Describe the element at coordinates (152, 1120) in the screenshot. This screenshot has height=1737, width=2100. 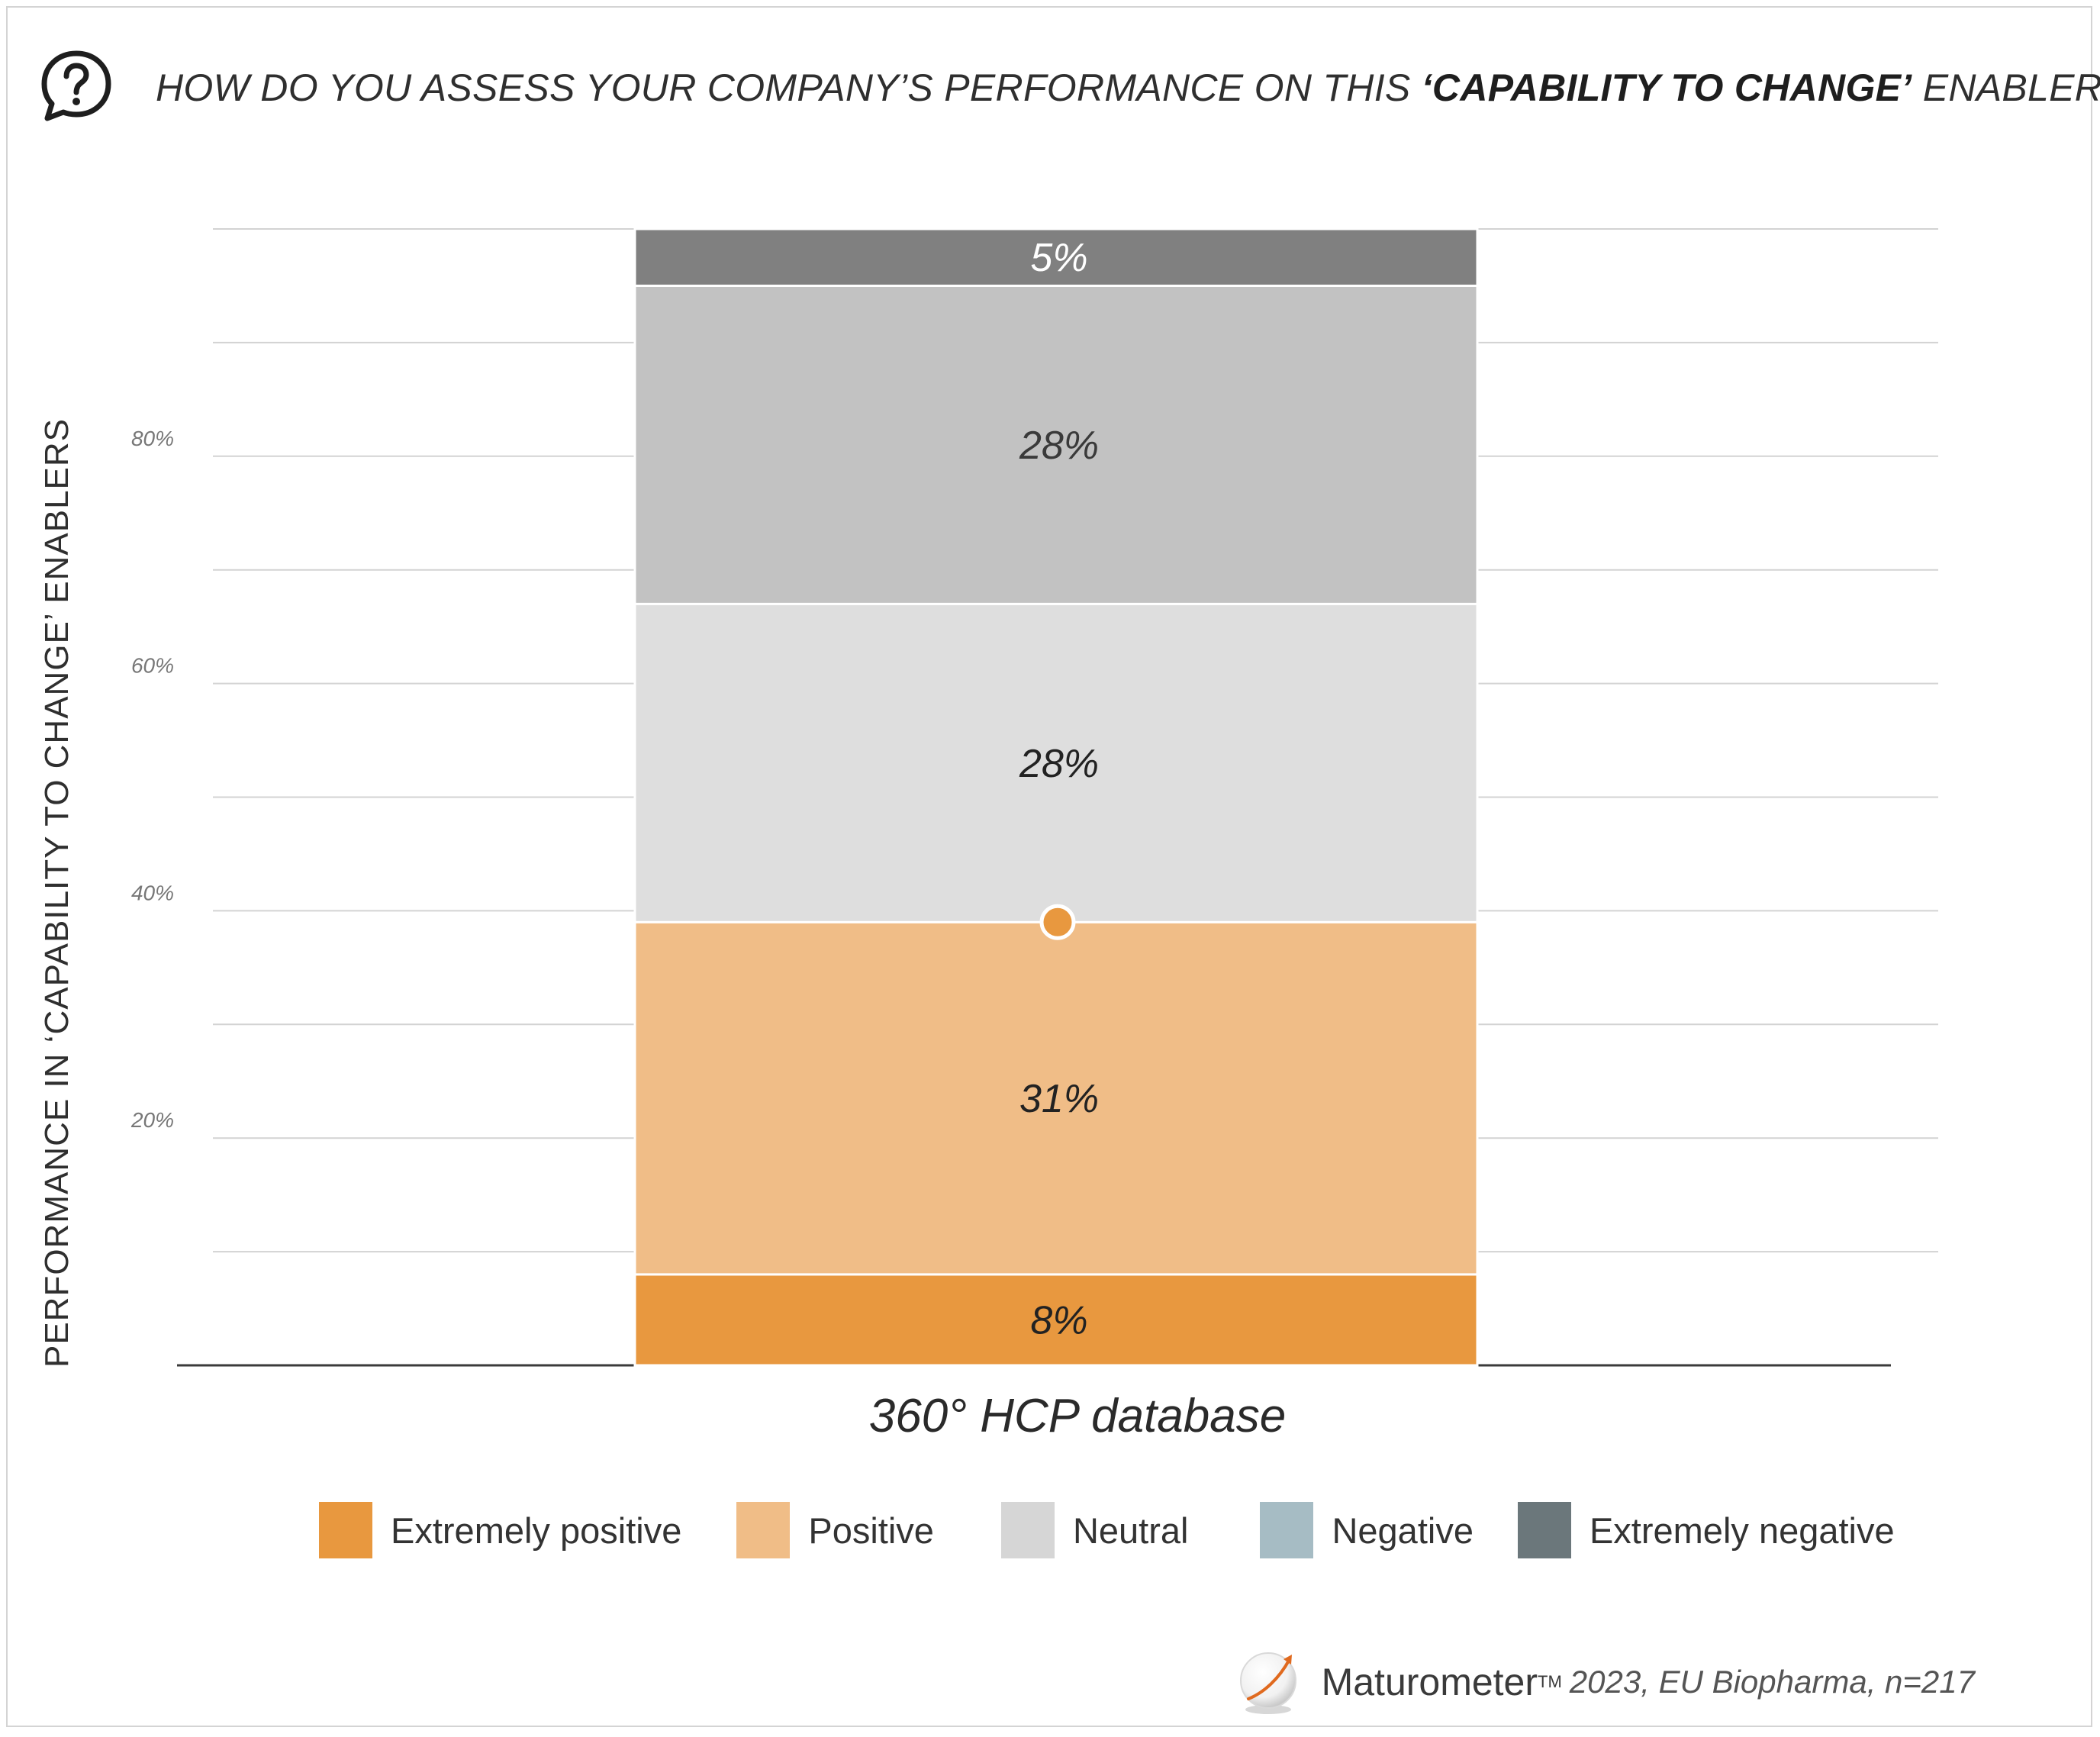
I see `y-tick-label: 20%` at that location.